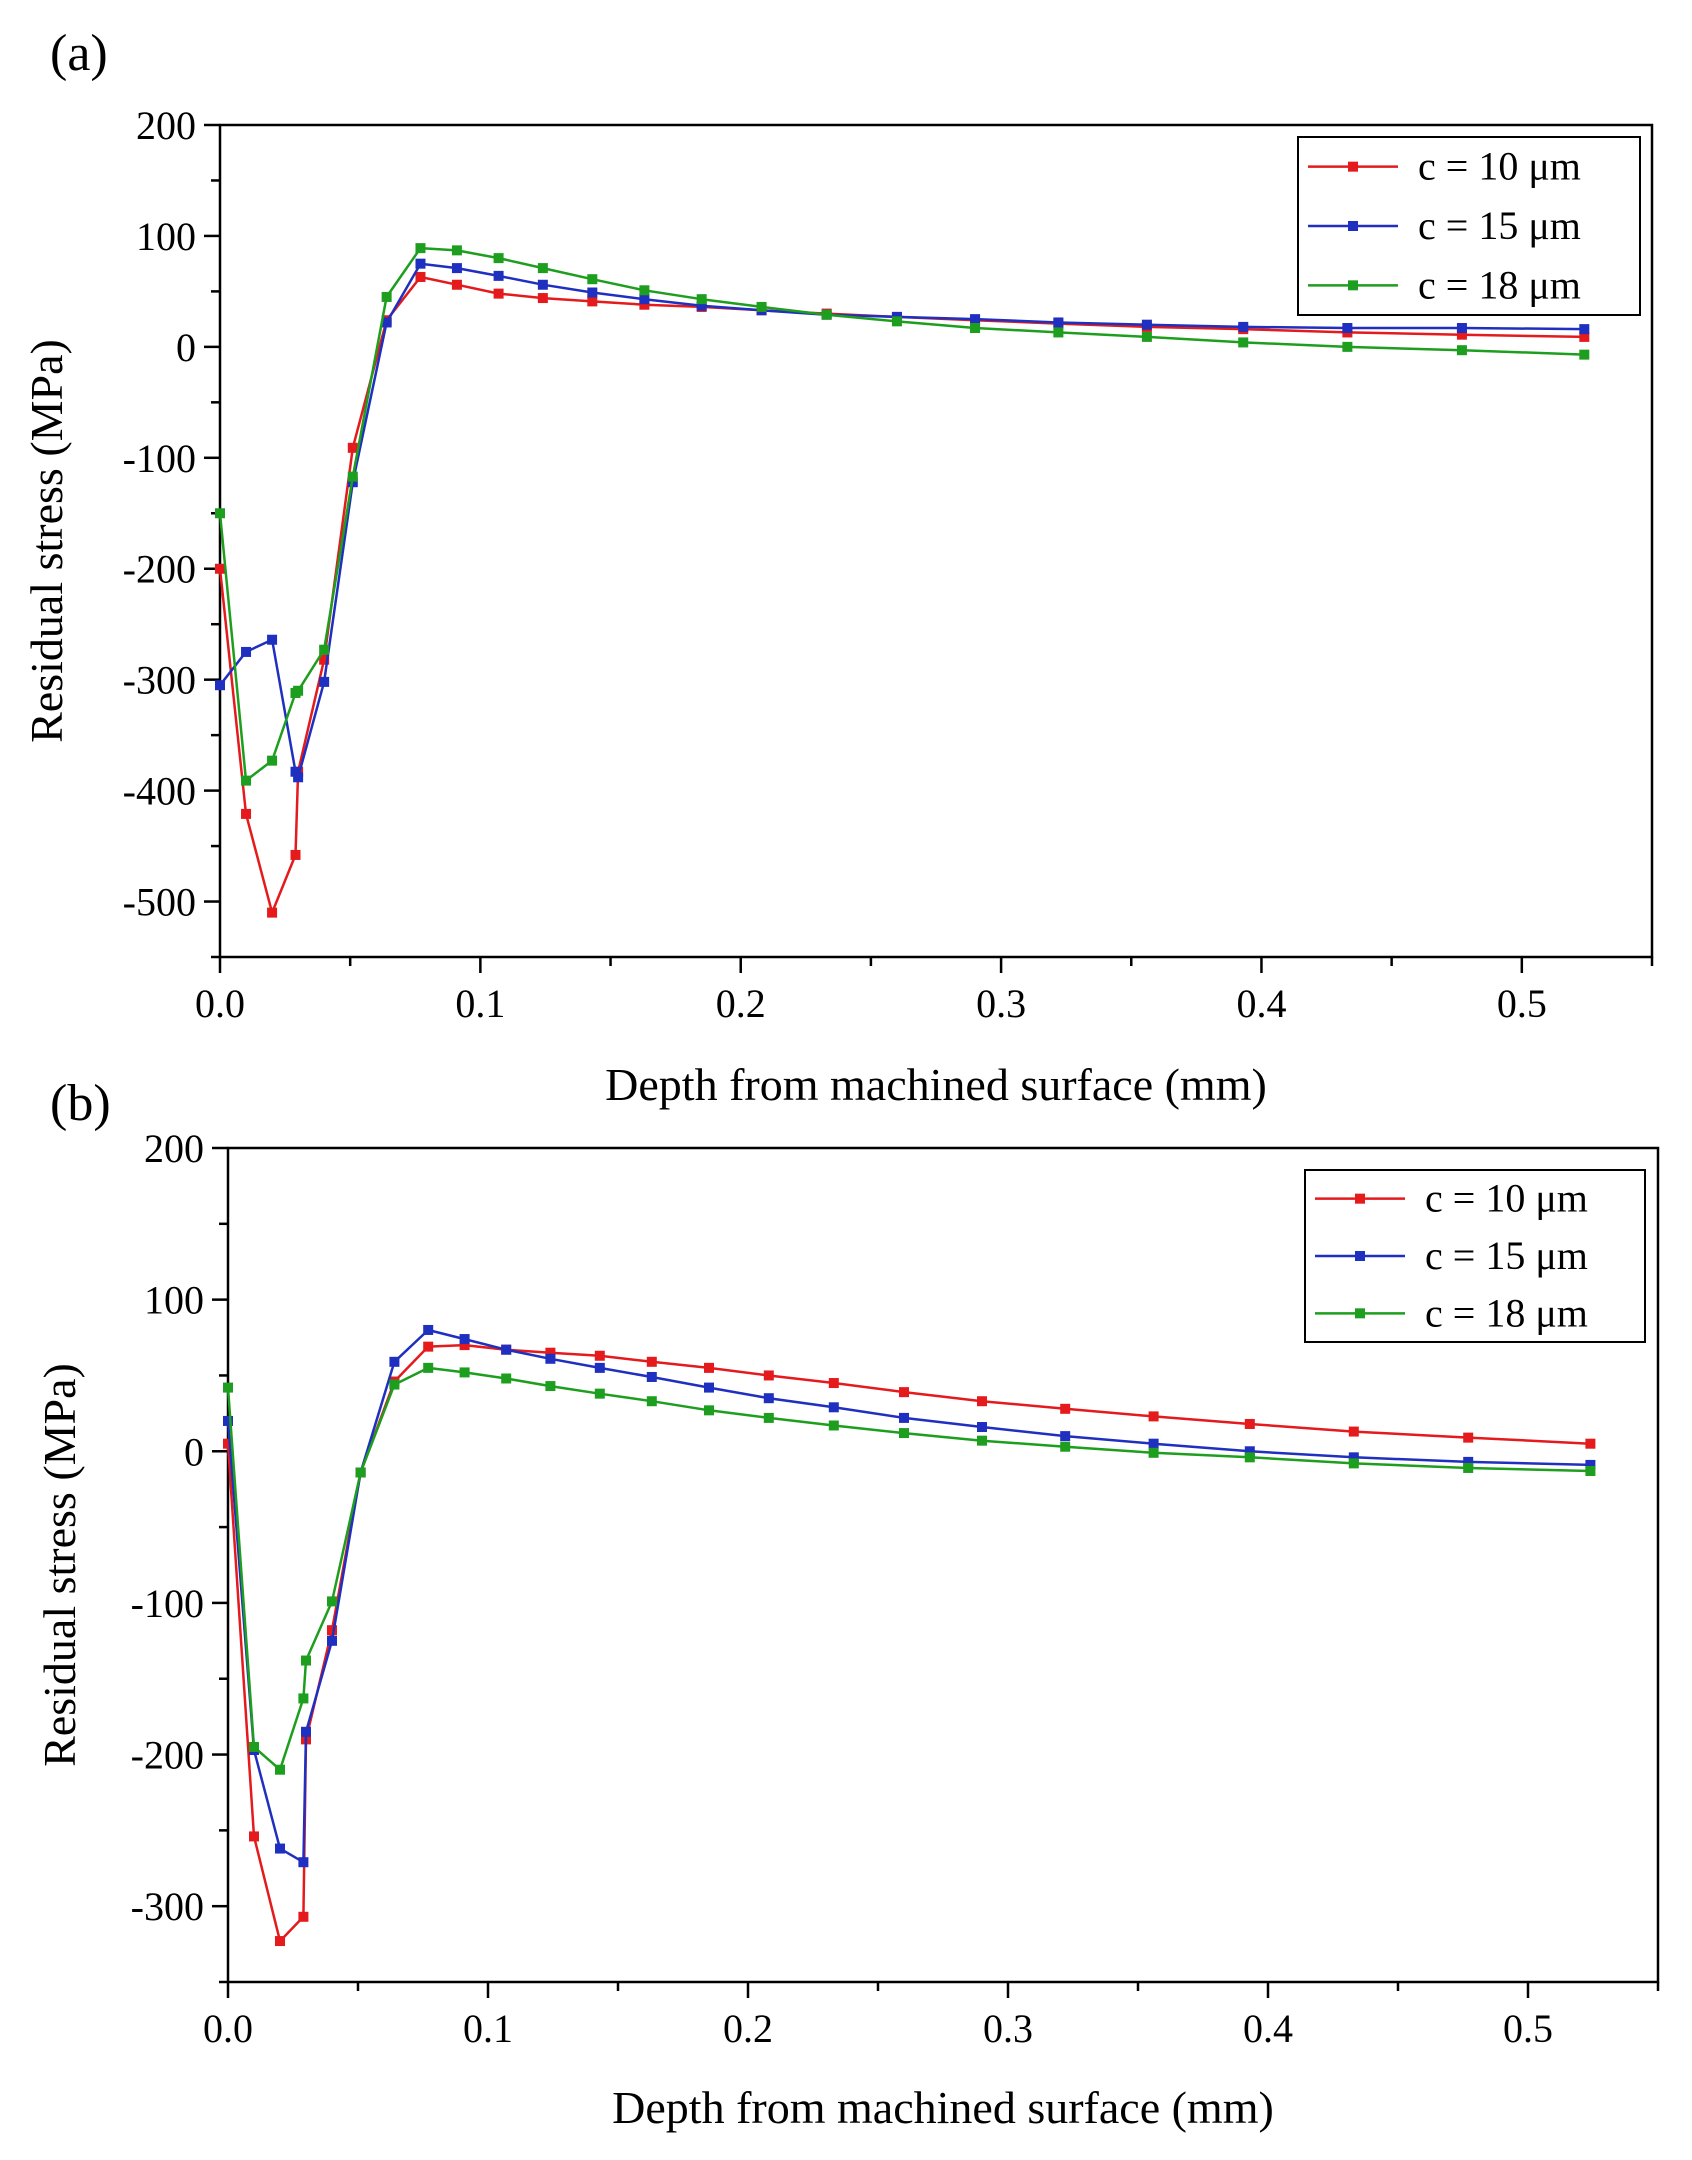 This screenshot has width=1692, height=2160. Describe the element at coordinates (1475, 1256) in the screenshot. I see `legend: c = 10 μm c = 15 μm c = 18 μm` at that location.